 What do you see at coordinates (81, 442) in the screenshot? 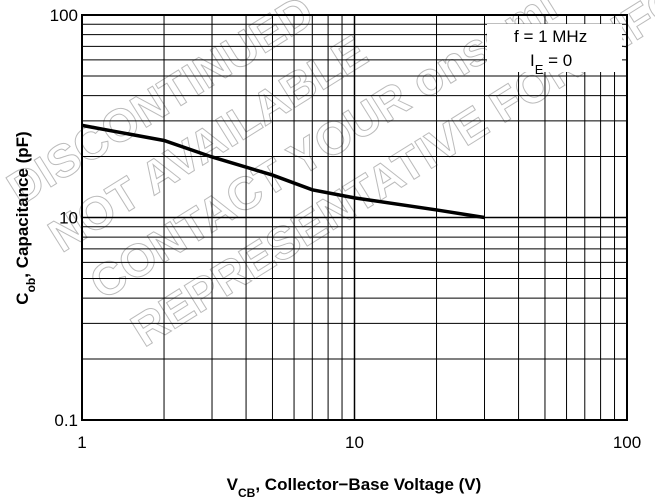
I see `x-tick-label: 1` at bounding box center [81, 442].